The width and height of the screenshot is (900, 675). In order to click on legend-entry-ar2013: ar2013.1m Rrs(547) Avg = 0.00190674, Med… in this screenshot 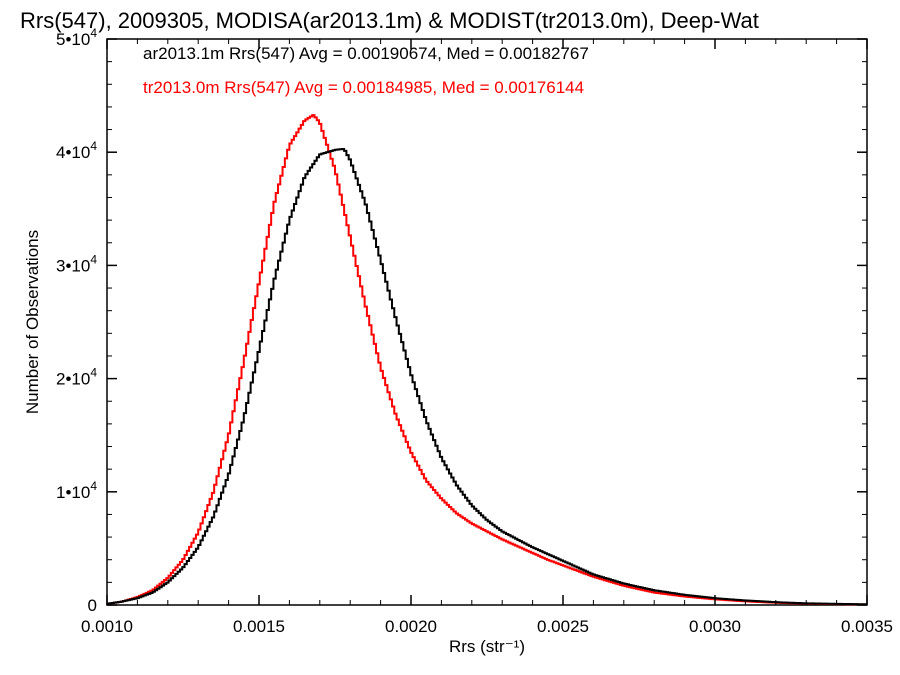, I will do `click(366, 53)`.